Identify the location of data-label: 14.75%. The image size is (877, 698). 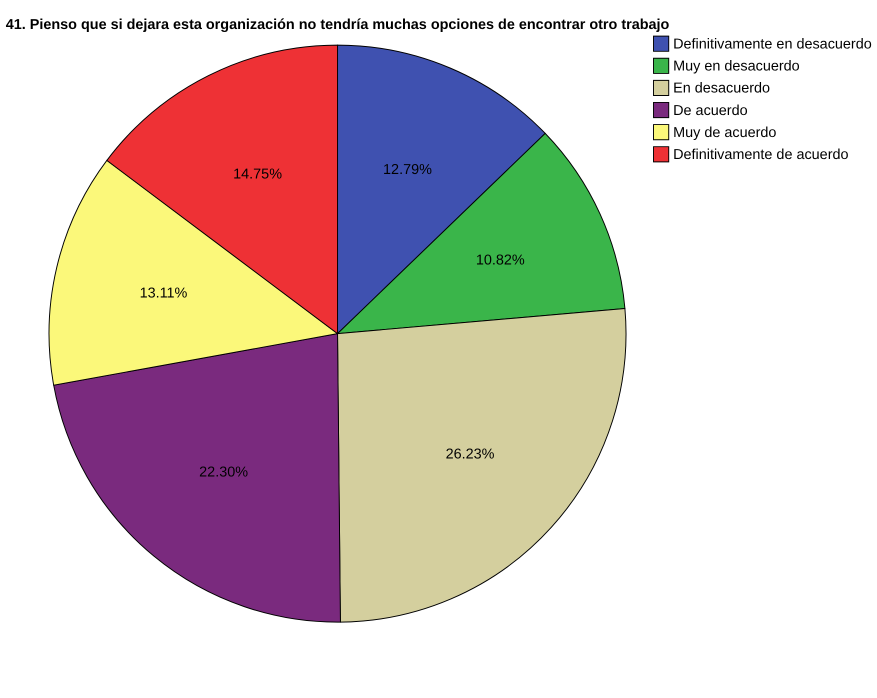
(257, 174).